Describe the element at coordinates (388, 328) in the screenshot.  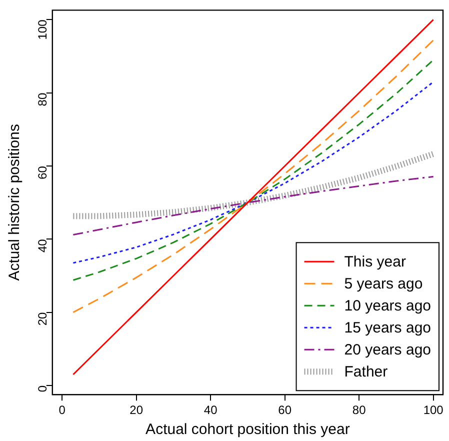
I see `legend-label: 15 years ago` at that location.